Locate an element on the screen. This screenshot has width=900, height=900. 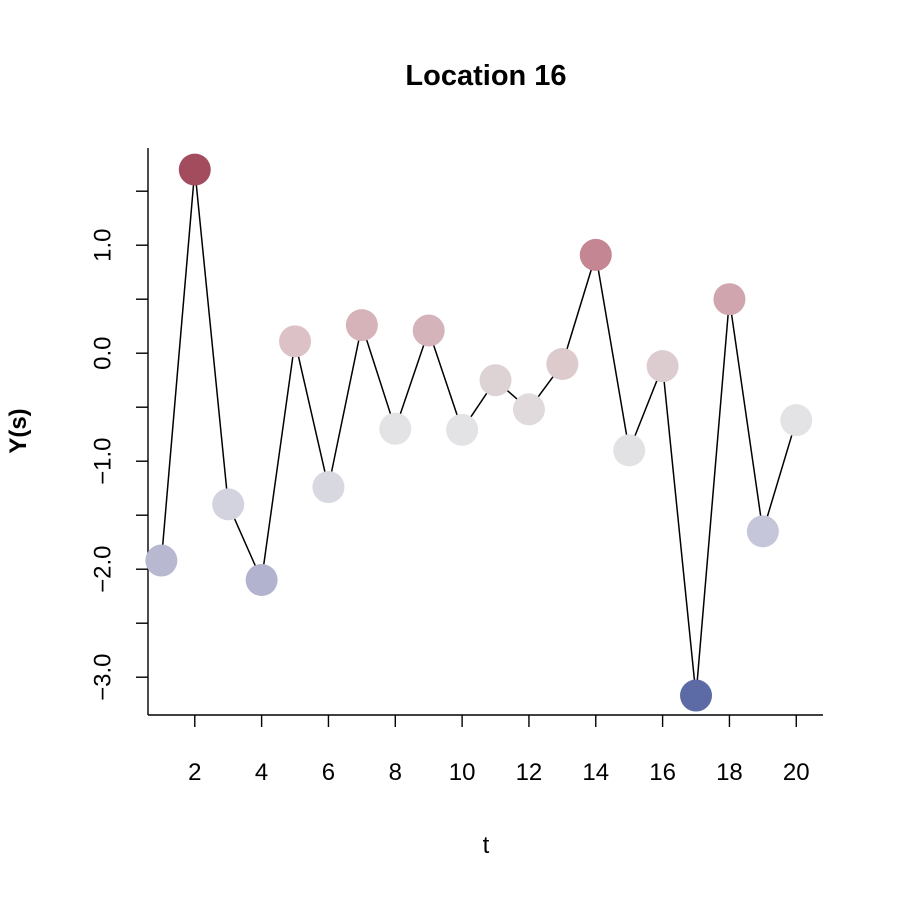
x-tick-label: 8 is located at coordinates (395, 772).